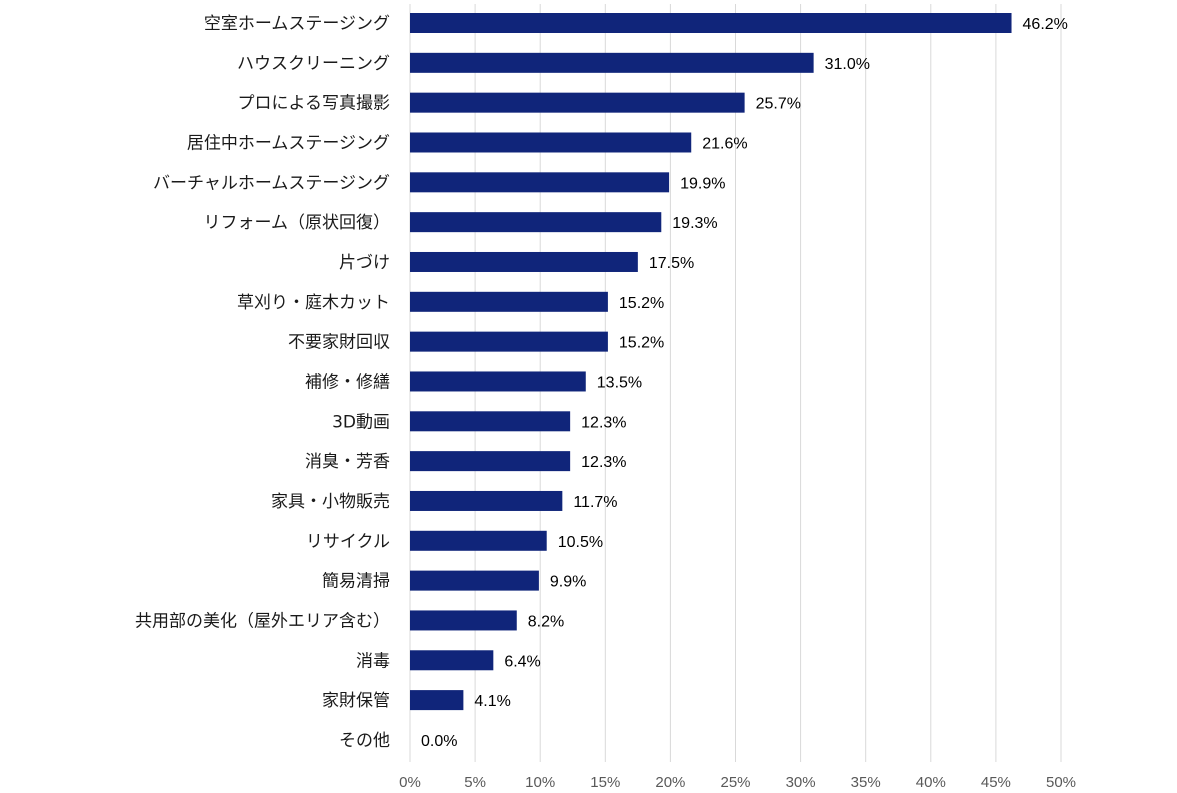 Image resolution: width=1177 pixels, height=793 pixels. Describe the element at coordinates (288, 143) in the screenshot. I see `category-label: 居住中ホームステージング` at that location.